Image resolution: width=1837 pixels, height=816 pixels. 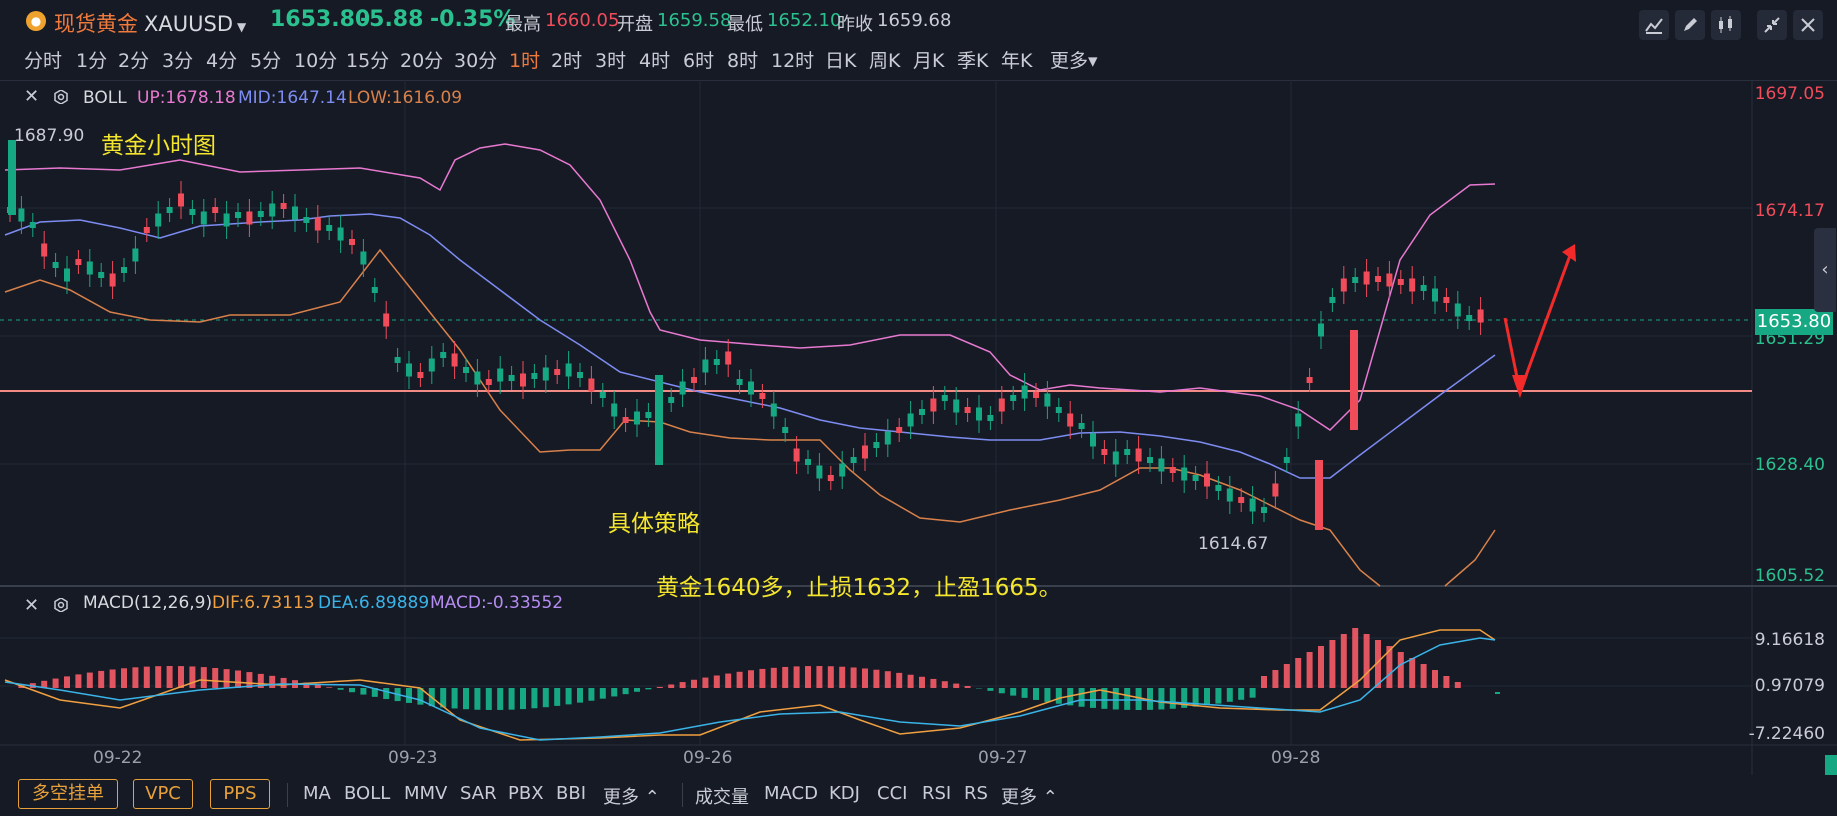 What do you see at coordinates (134, 61) in the screenshot?
I see `timeframe-2: 2分` at bounding box center [134, 61].